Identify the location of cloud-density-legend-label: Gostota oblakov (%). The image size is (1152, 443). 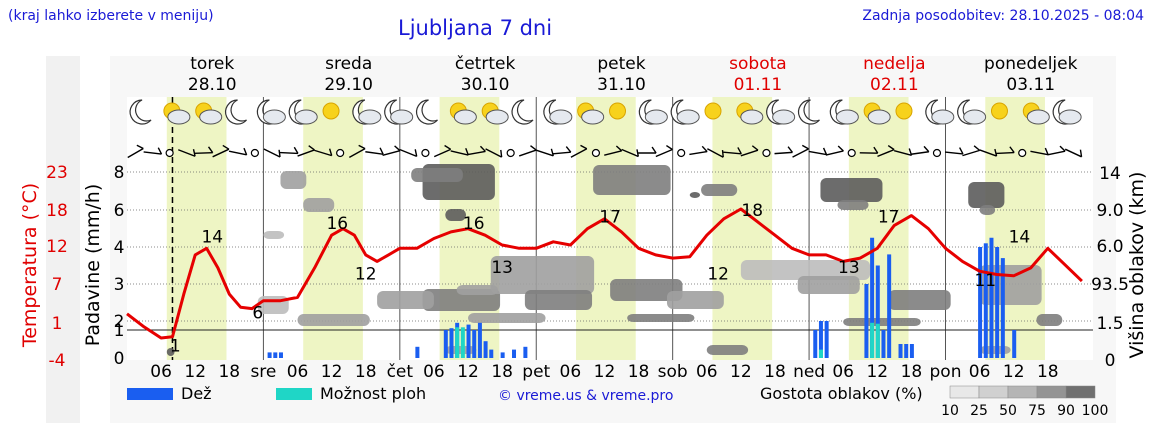
(841, 393).